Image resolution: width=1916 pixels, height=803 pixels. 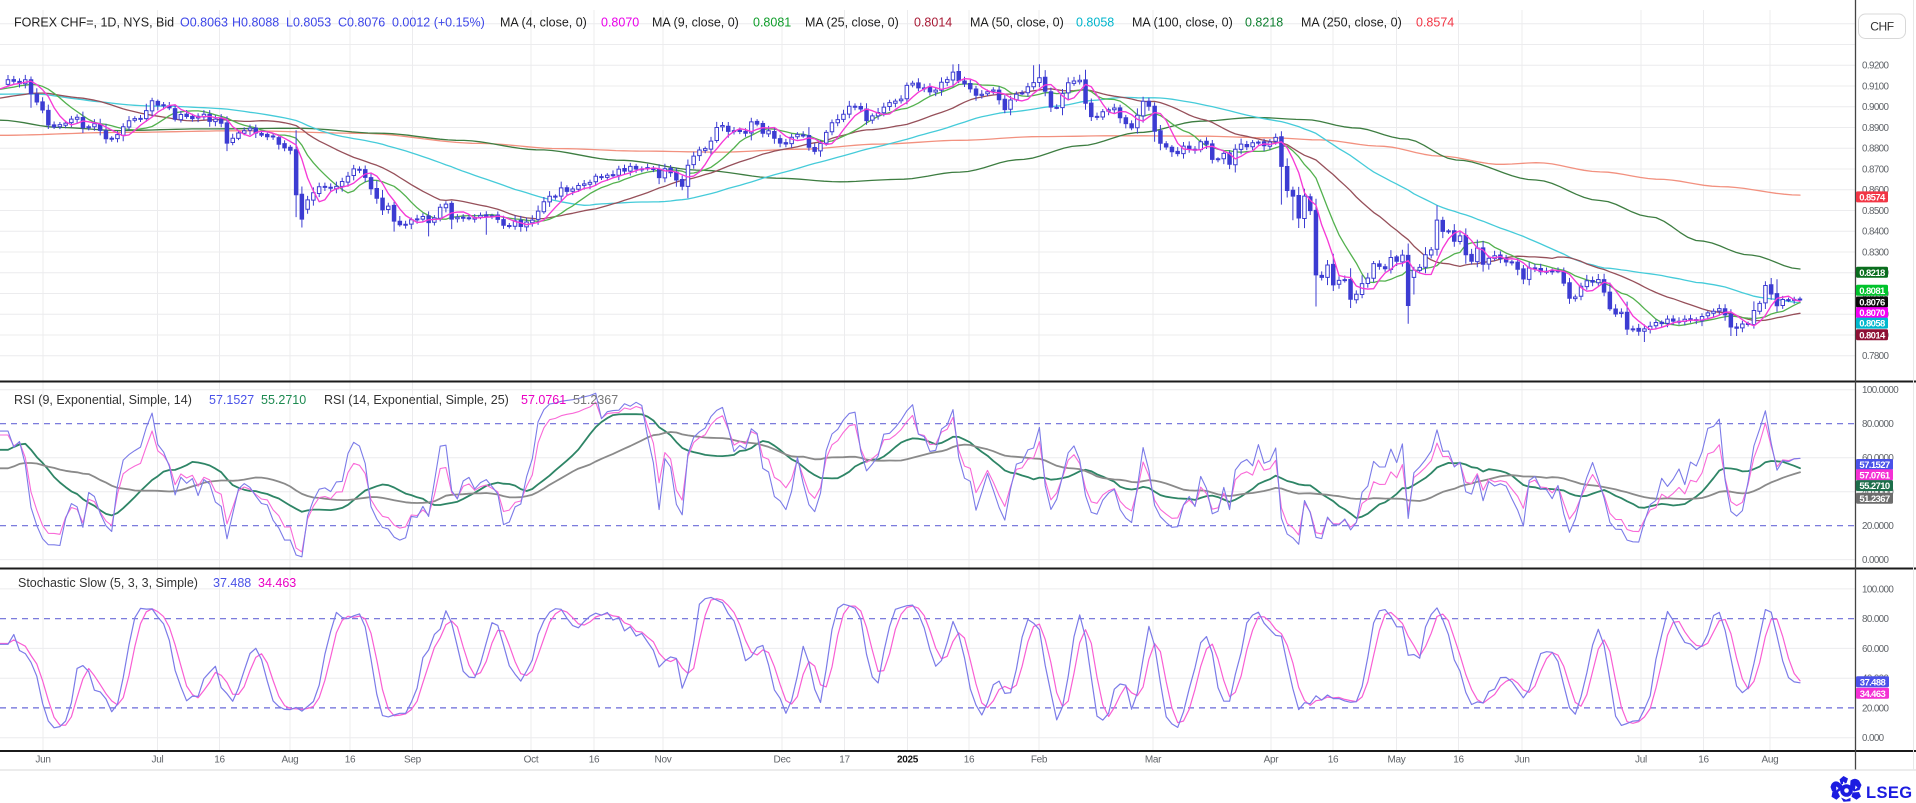 What do you see at coordinates (1397, 760) in the screenshot?
I see `svg-text: May` at bounding box center [1397, 760].